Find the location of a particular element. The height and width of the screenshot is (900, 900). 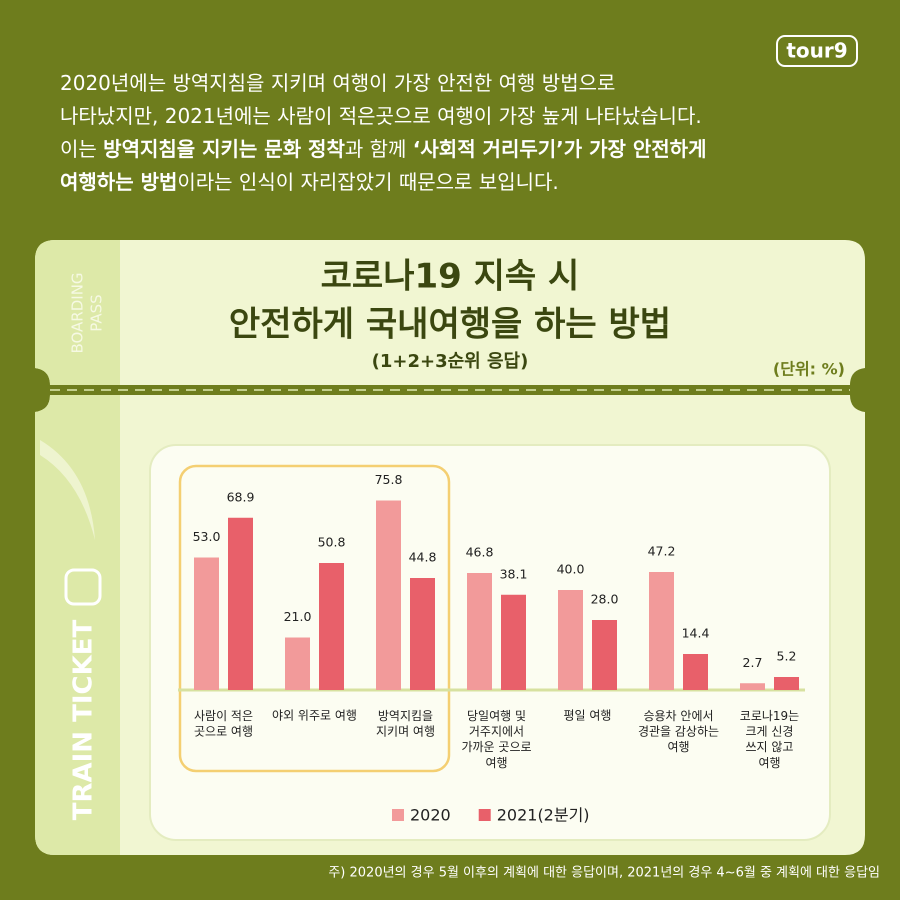

value-label: 2.7 is located at coordinates (753, 662).